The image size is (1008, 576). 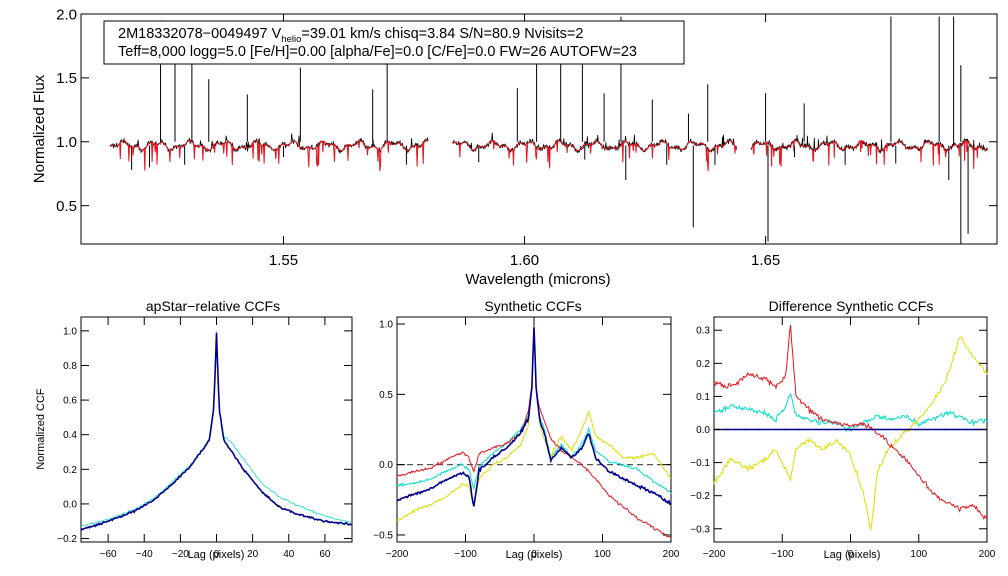 What do you see at coordinates (386, 465) in the screenshot?
I see `synthetic-ccf-ytick-label: 0.0` at bounding box center [386, 465].